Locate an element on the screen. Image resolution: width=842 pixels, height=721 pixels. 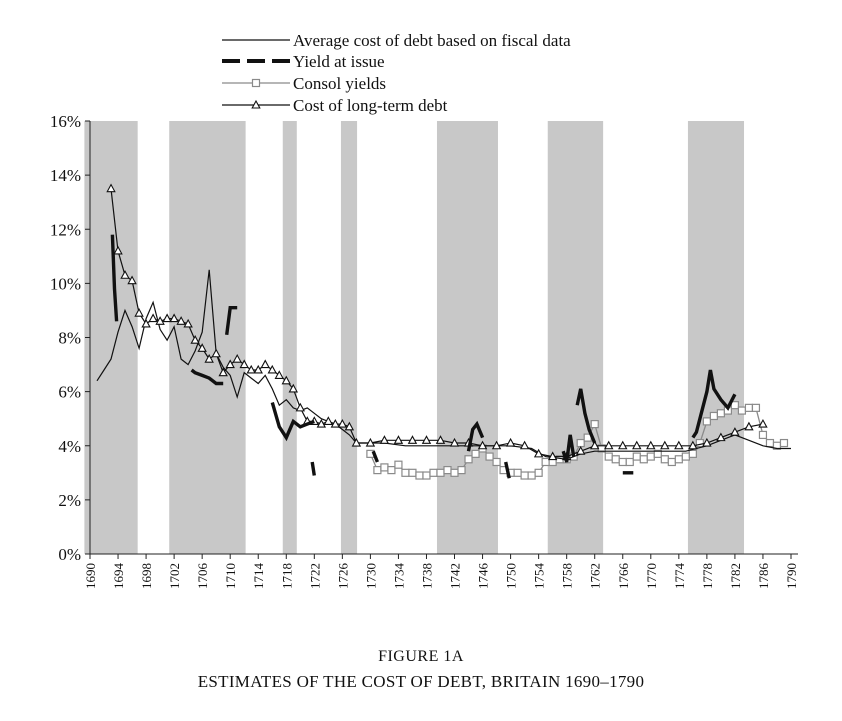
x-tick-label: 1690 is located at coordinates (90, 576).